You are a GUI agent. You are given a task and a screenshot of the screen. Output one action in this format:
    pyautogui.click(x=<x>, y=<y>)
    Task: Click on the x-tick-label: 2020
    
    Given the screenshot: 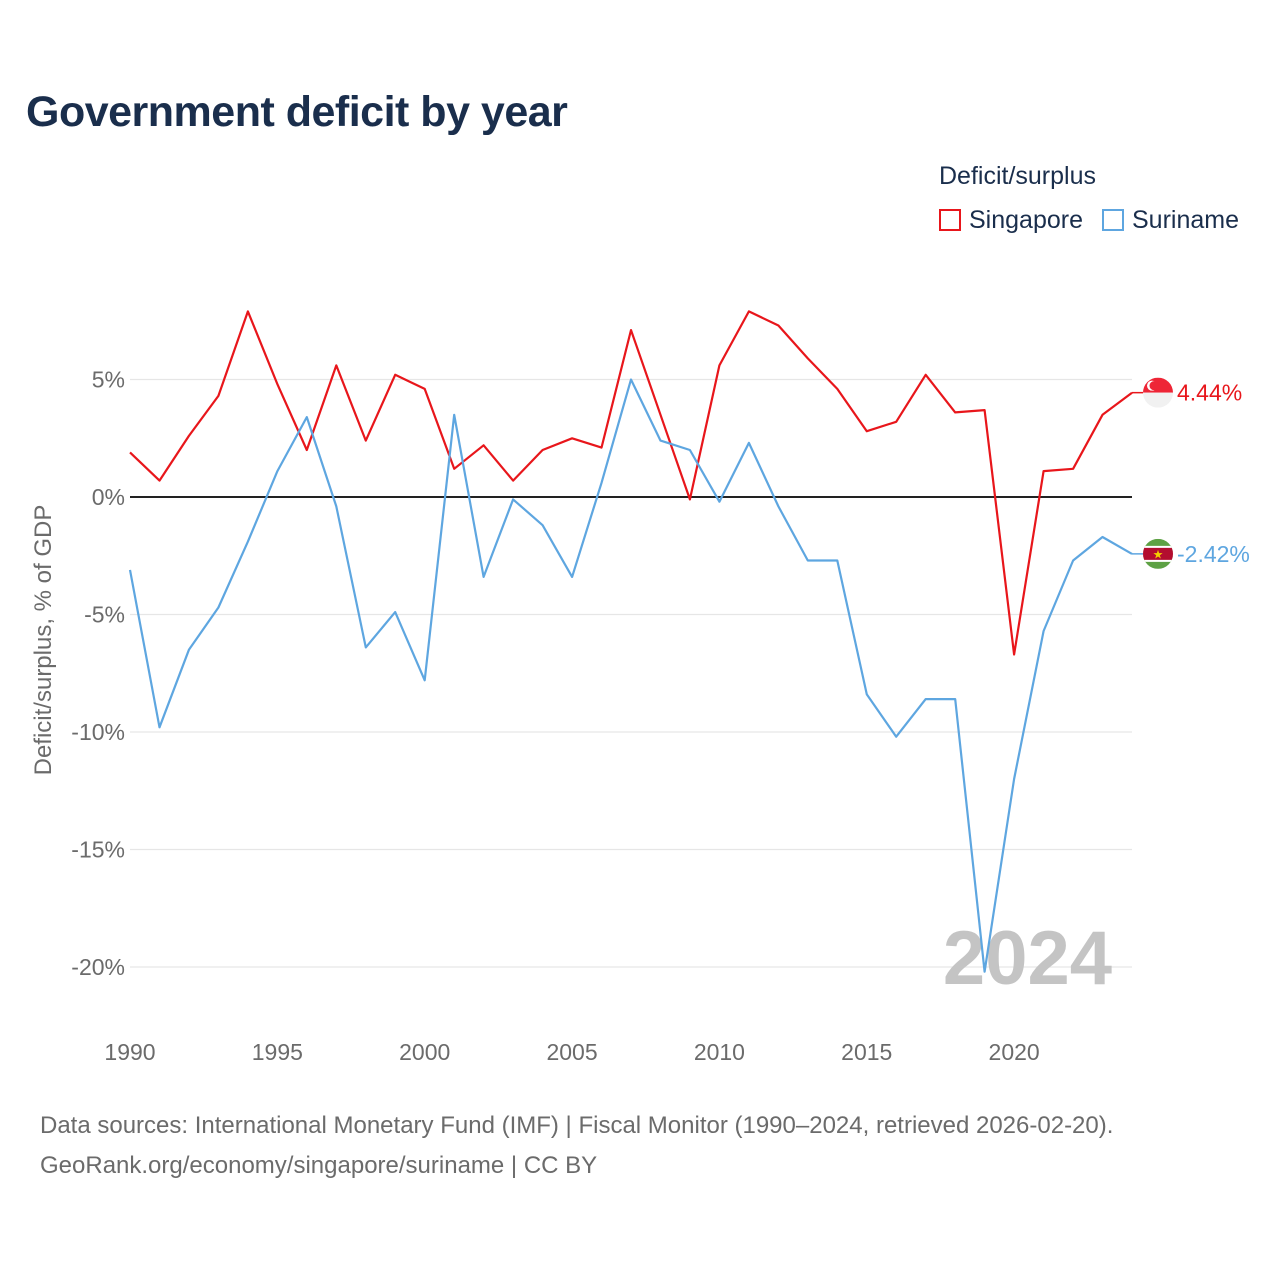 What is the action you would take?
    pyautogui.click(x=1014, y=1052)
    